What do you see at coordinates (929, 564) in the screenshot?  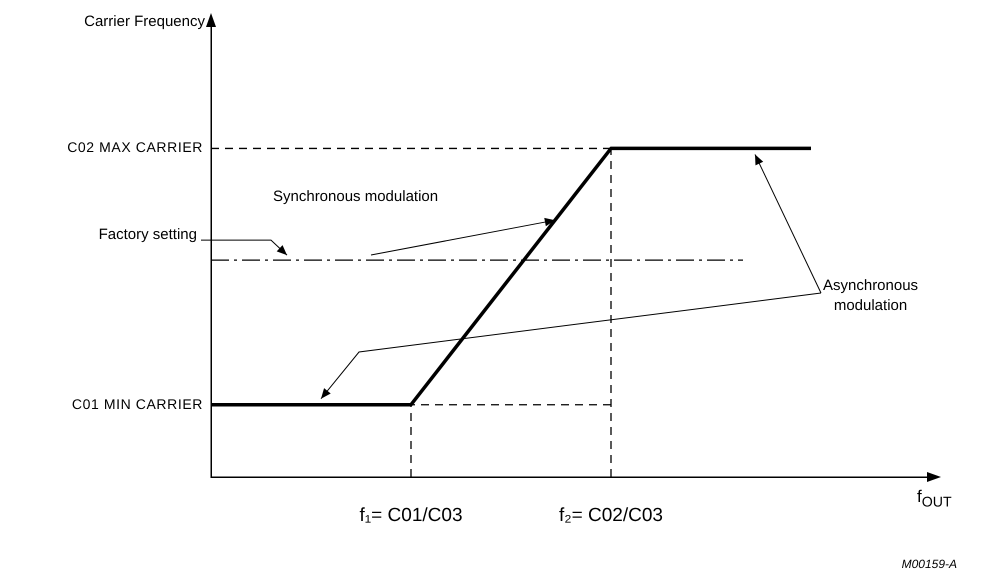 I see `text: M00159-A` at bounding box center [929, 564].